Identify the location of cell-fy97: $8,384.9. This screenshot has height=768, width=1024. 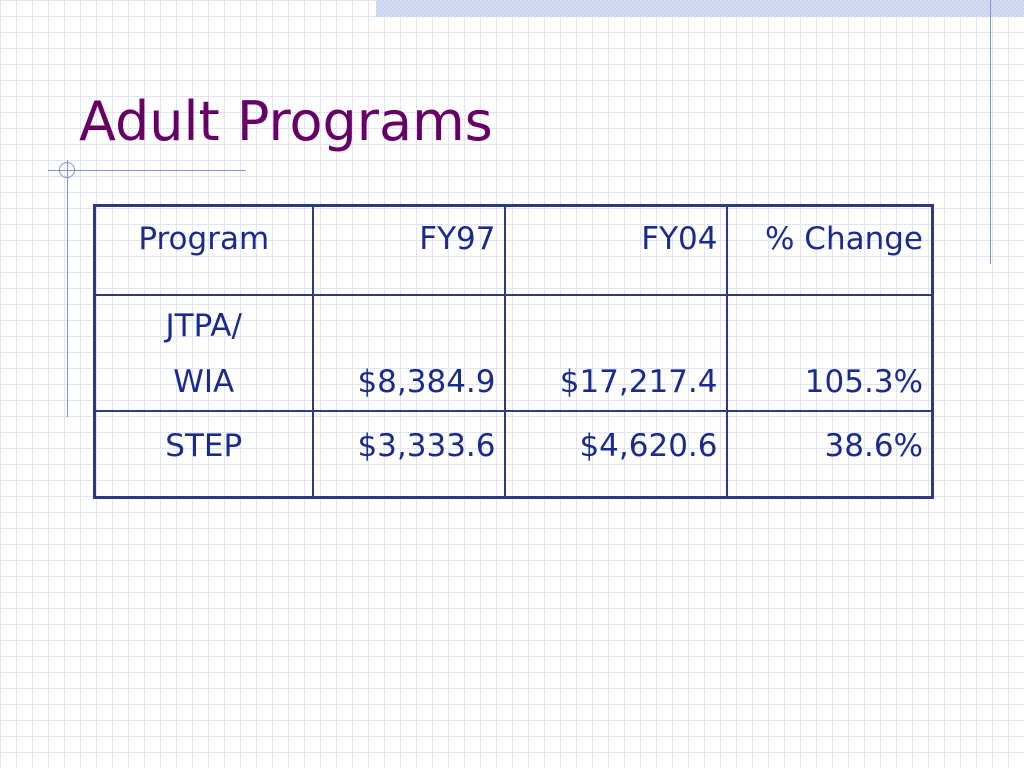
(408, 353).